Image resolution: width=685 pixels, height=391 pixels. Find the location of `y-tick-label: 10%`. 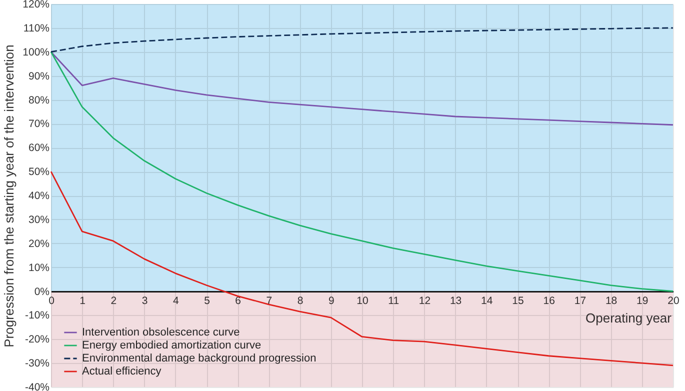

y-tick-label: 10% is located at coordinates (39, 268).